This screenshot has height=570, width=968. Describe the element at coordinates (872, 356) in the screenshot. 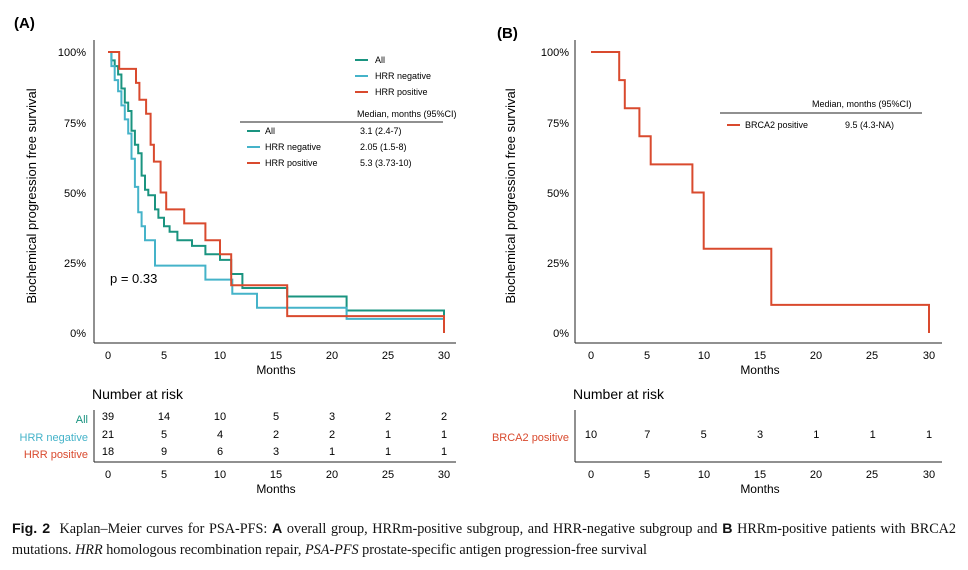

I see `panel-b-x-tick: 25` at that location.